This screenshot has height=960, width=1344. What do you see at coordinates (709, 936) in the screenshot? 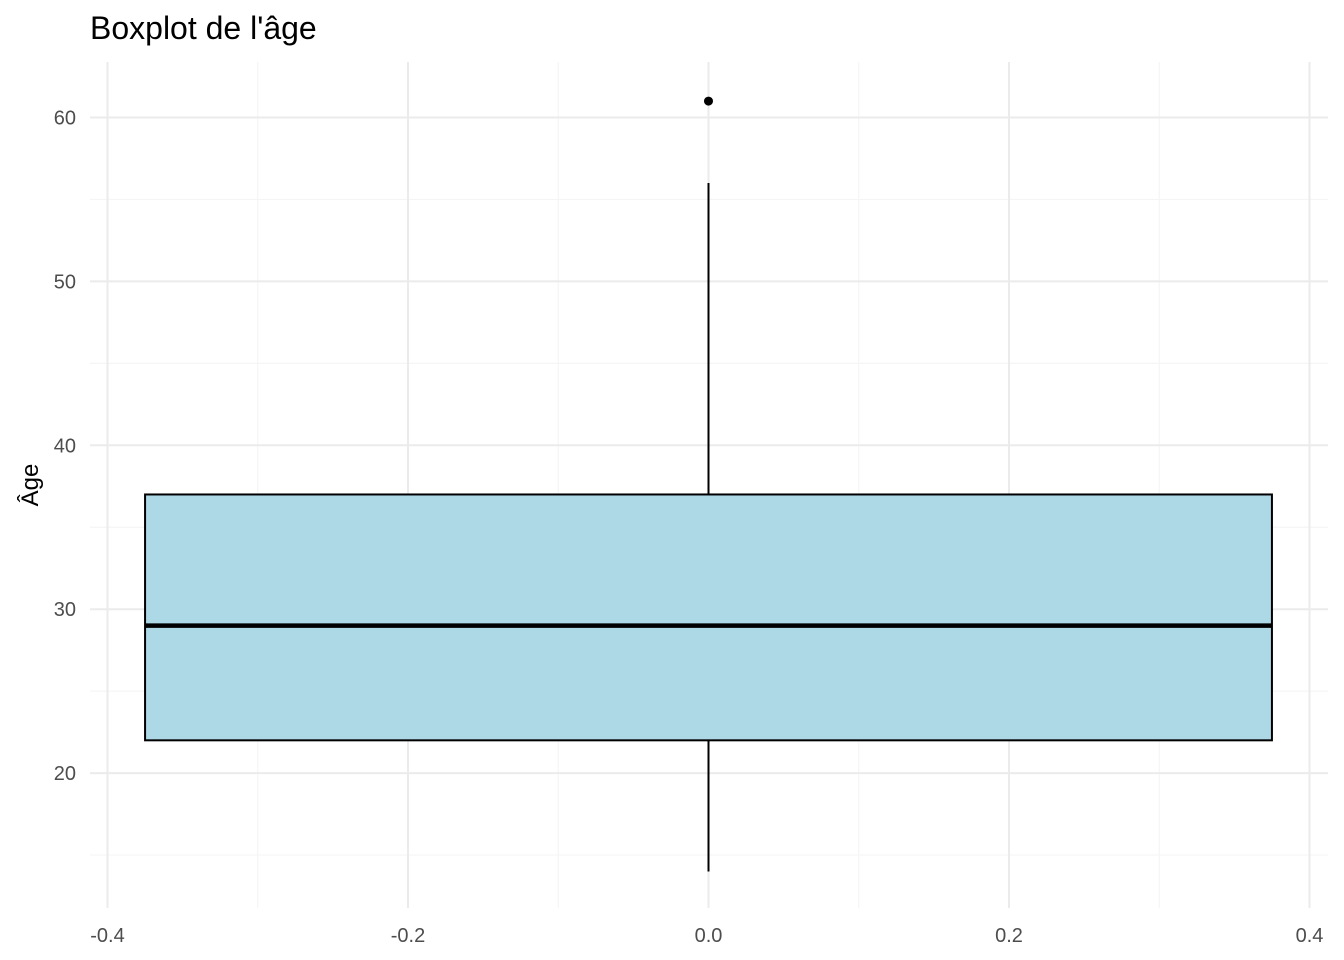
I see `x-tick-label: 0.0` at bounding box center [709, 936].